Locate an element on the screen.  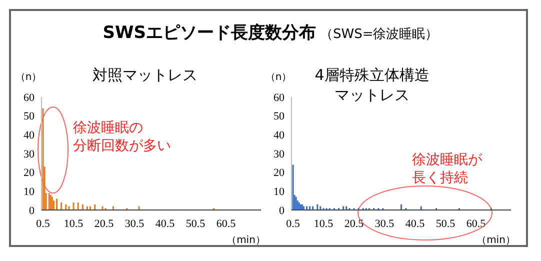
text: SWSエピソード長度数分布 is located at coordinates (209, 33).